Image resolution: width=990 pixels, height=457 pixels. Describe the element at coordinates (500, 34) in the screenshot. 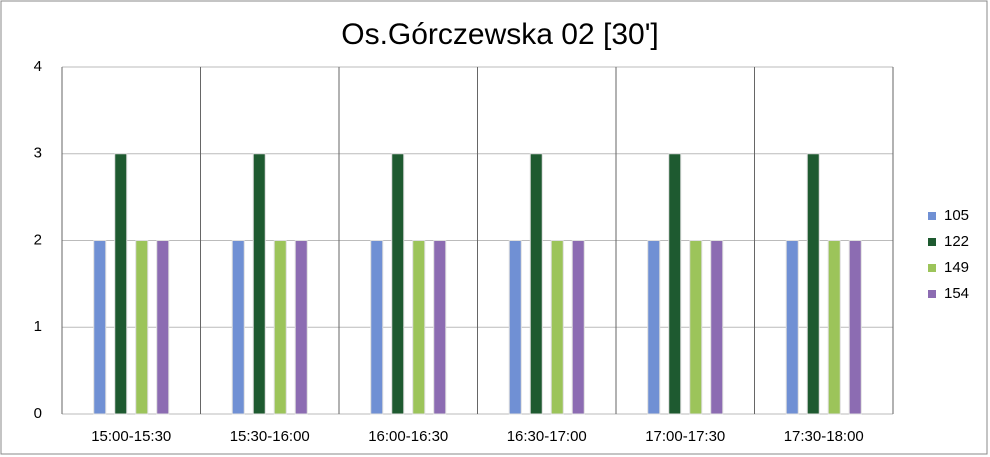

I see `chart-title: Os.Górczewska 02 [30']` at that location.